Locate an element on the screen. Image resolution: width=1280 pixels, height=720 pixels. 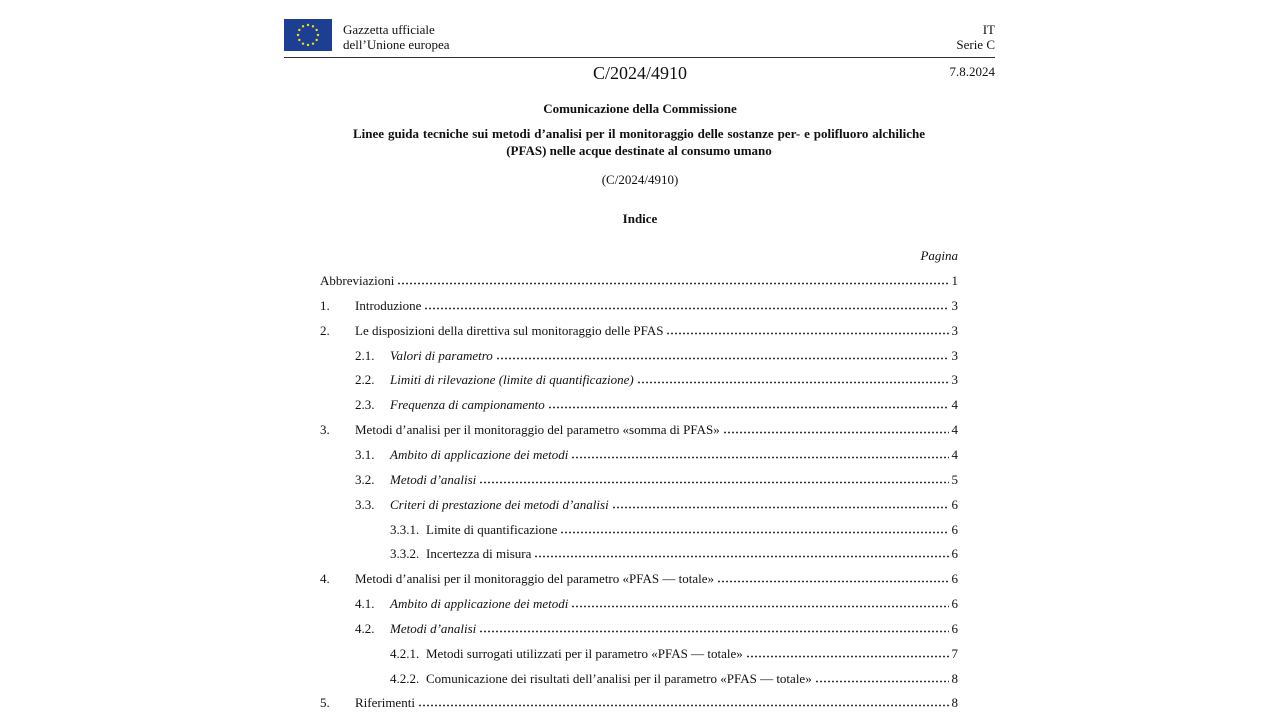
index-title: Indice is located at coordinates (640, 218).